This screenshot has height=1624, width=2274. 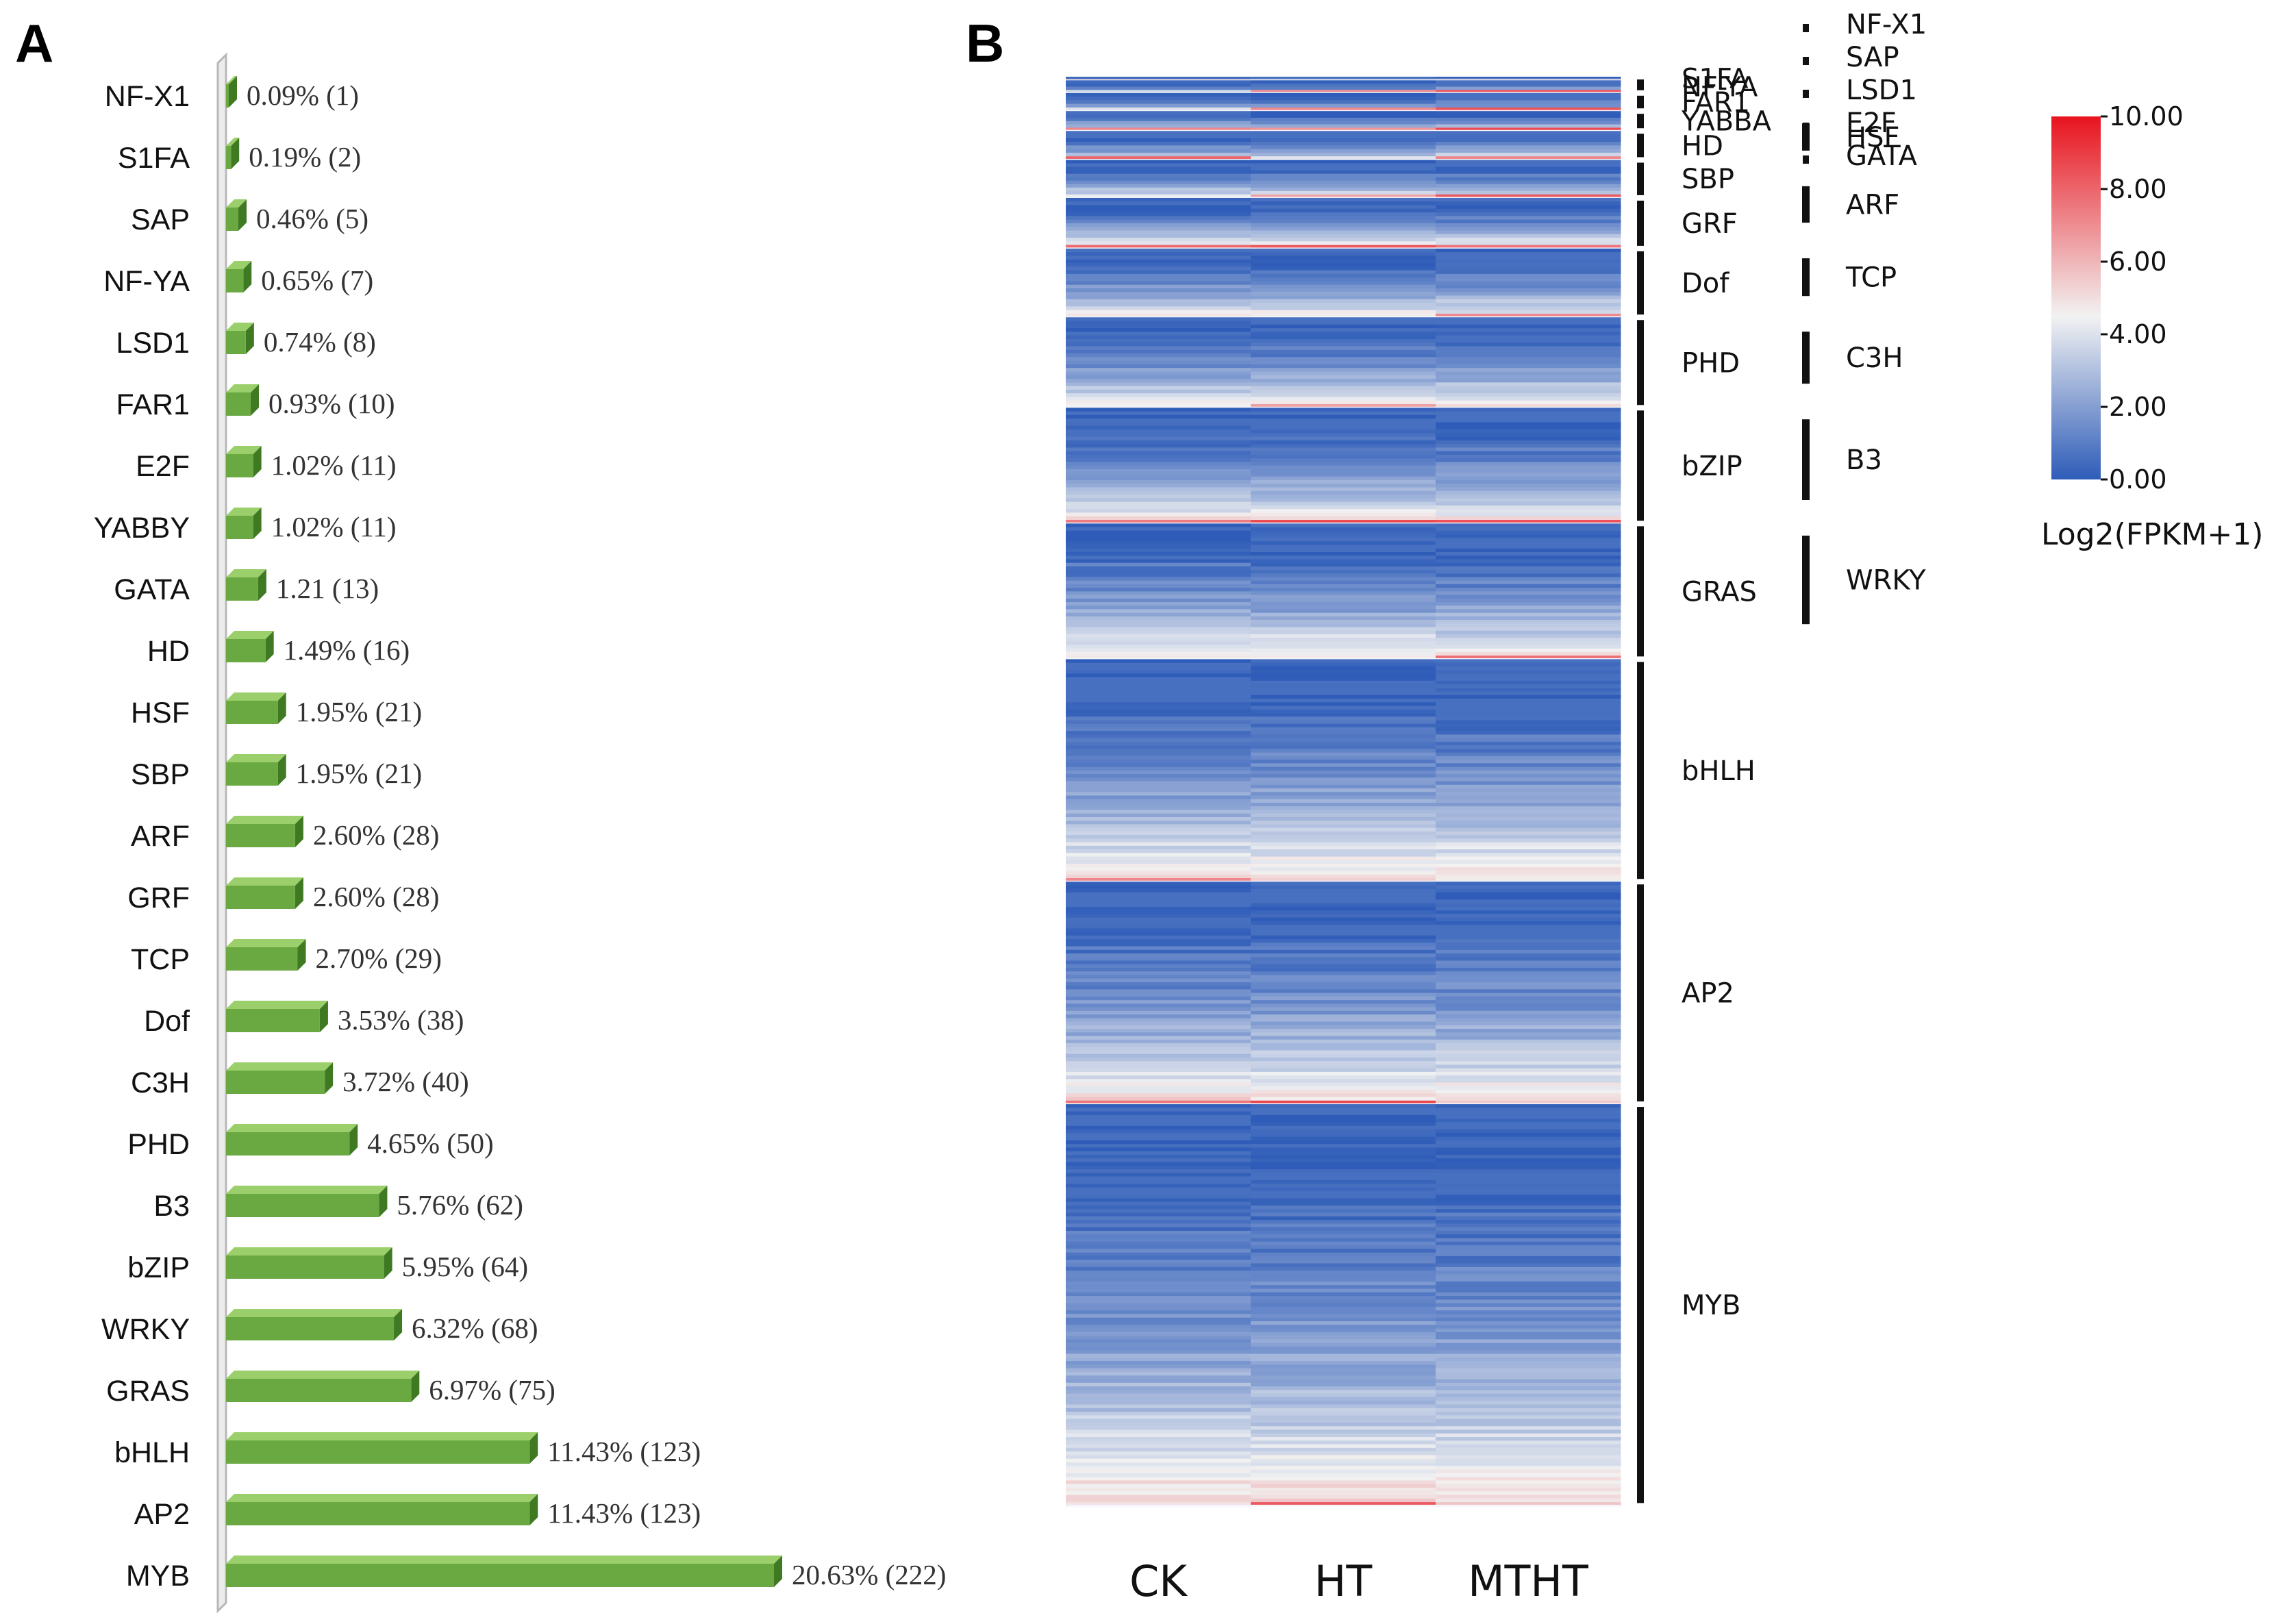 What do you see at coordinates (1343, 1505) in the screenshot?
I see `group-separator` at bounding box center [1343, 1505].